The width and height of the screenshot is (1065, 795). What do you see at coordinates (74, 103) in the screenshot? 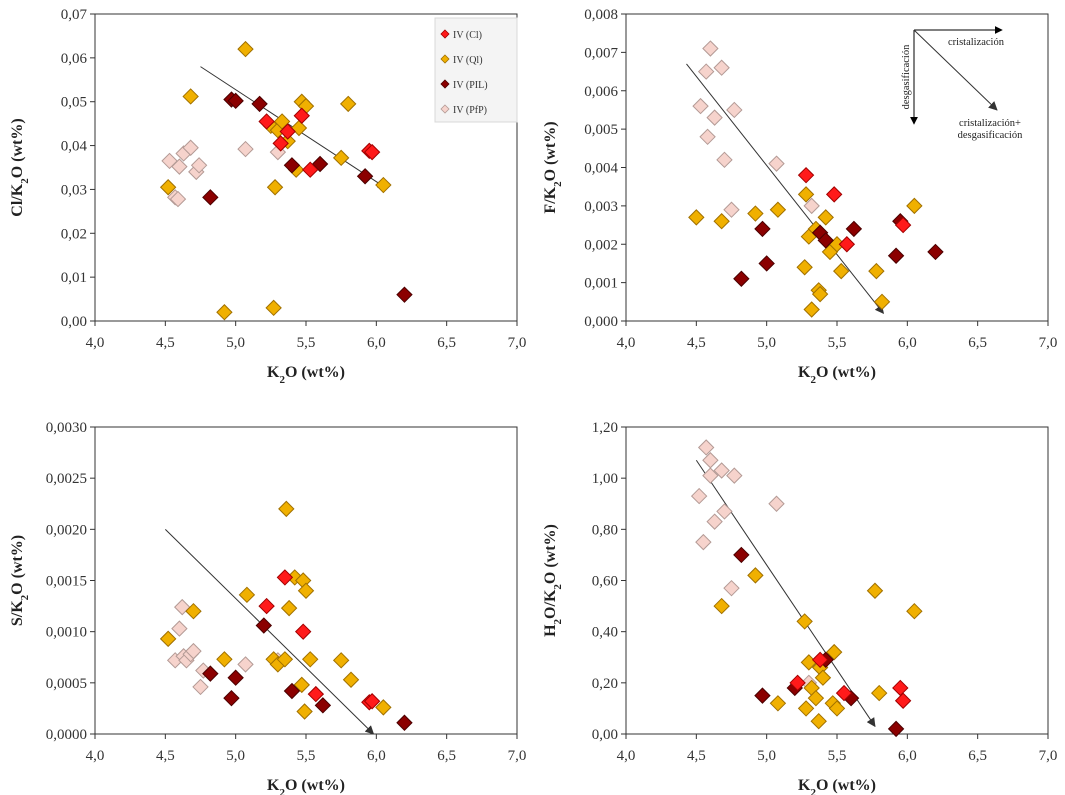
I see `y-tick-label: 0,05` at bounding box center [74, 103].